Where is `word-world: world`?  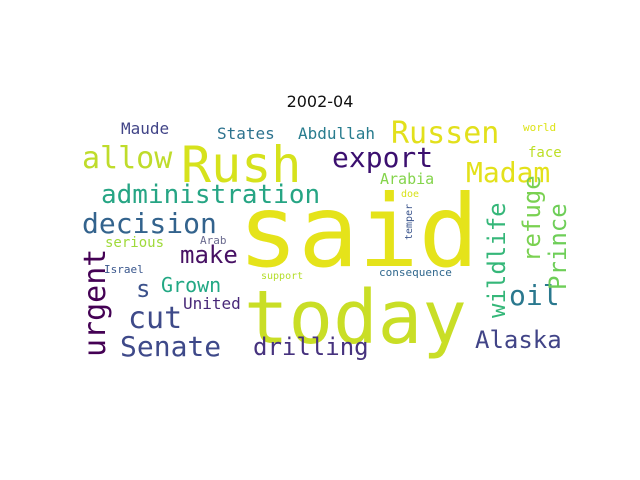 word-world: world is located at coordinates (539, 127).